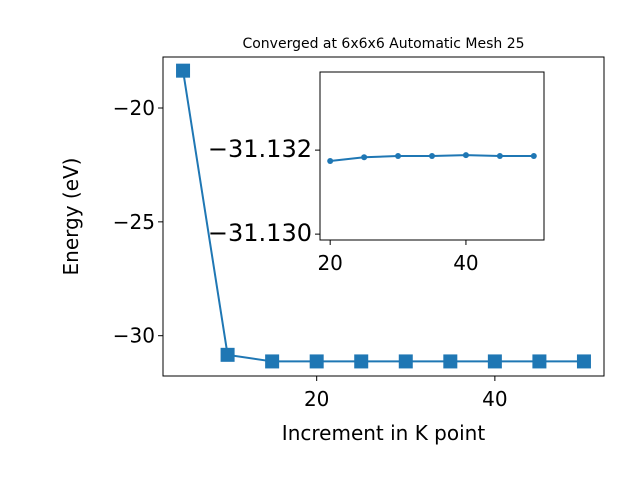 This screenshot has height=480, width=640. I want to click on x-axis-label: Increment in K point, so click(384, 433).